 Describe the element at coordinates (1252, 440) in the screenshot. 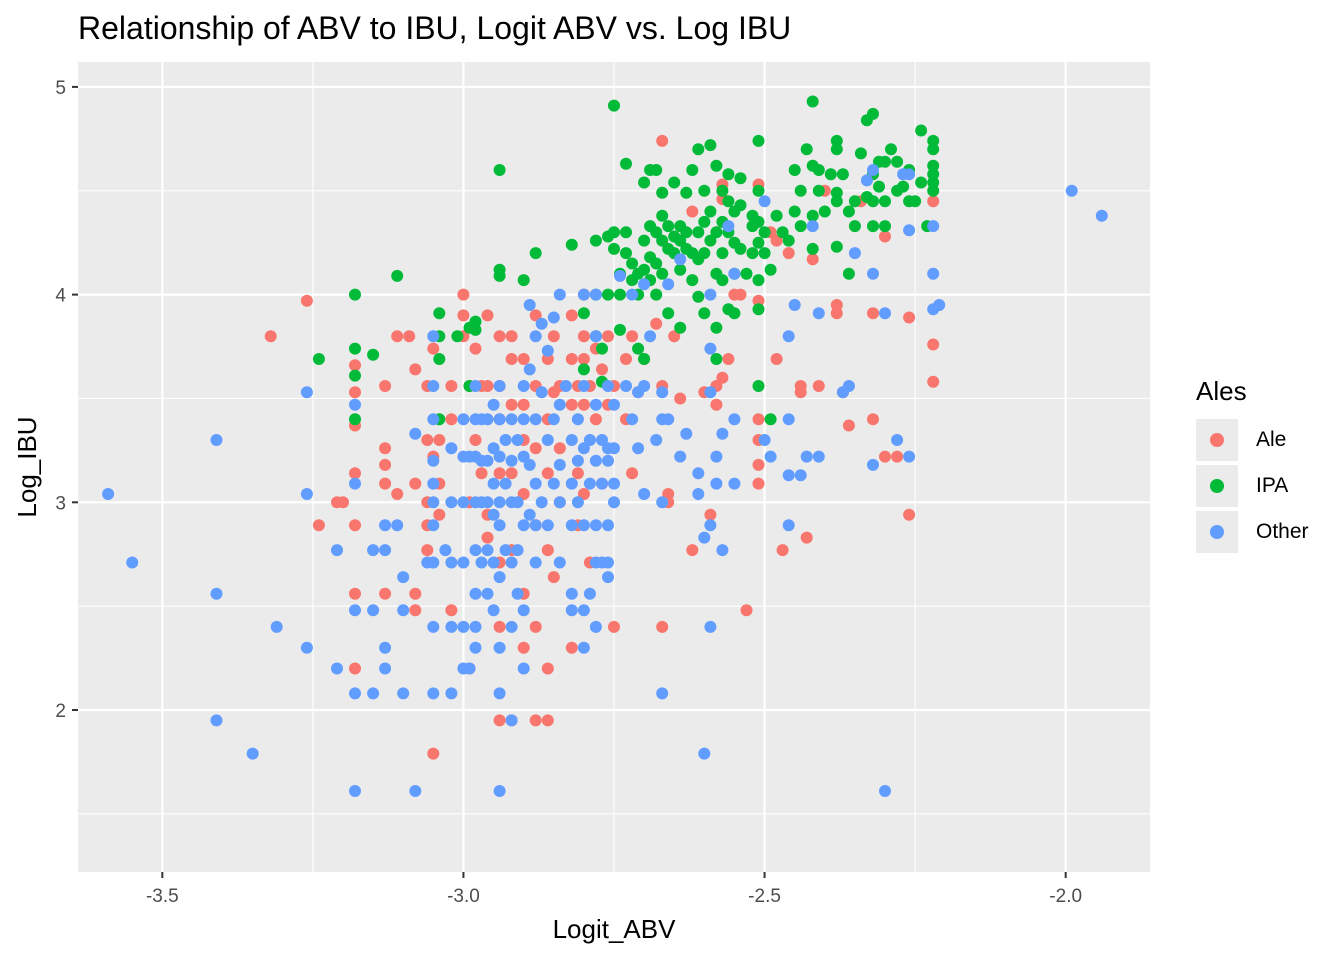

I see `legend-item-ale: Ale` at that location.